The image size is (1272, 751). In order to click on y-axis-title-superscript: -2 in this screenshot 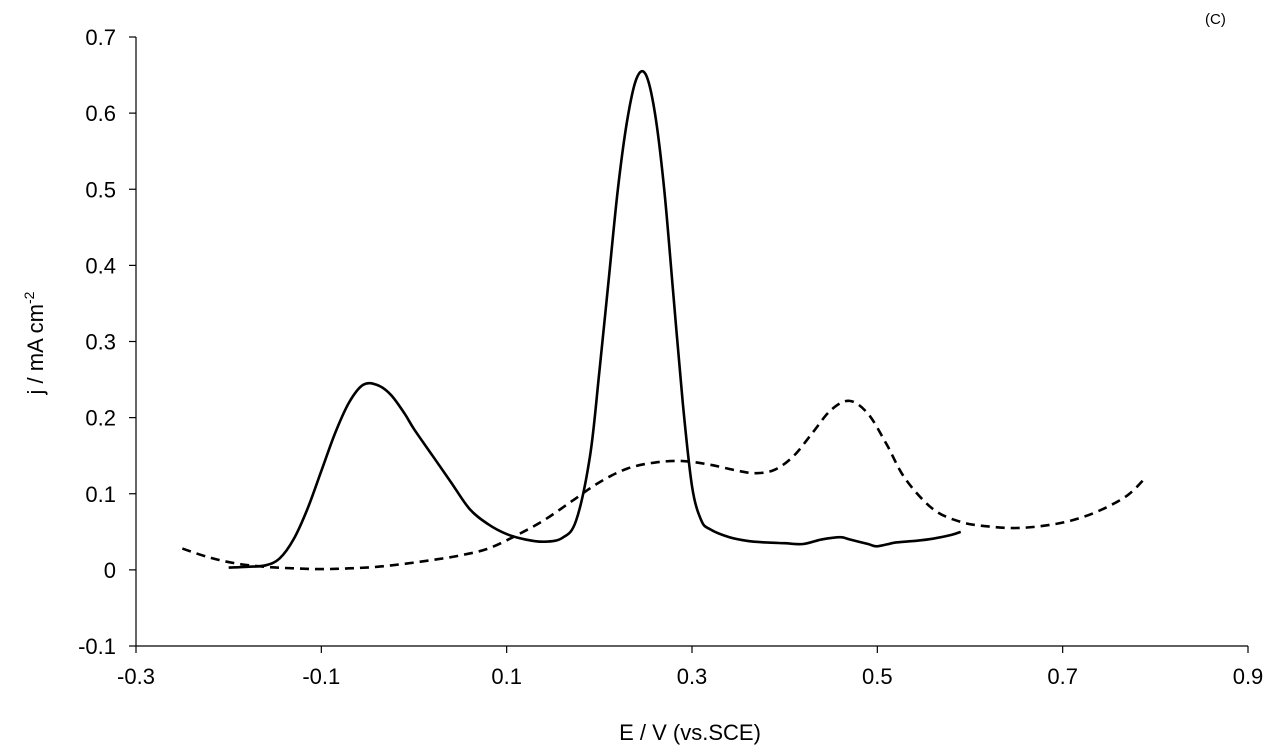, I will do `click(29, 297)`.